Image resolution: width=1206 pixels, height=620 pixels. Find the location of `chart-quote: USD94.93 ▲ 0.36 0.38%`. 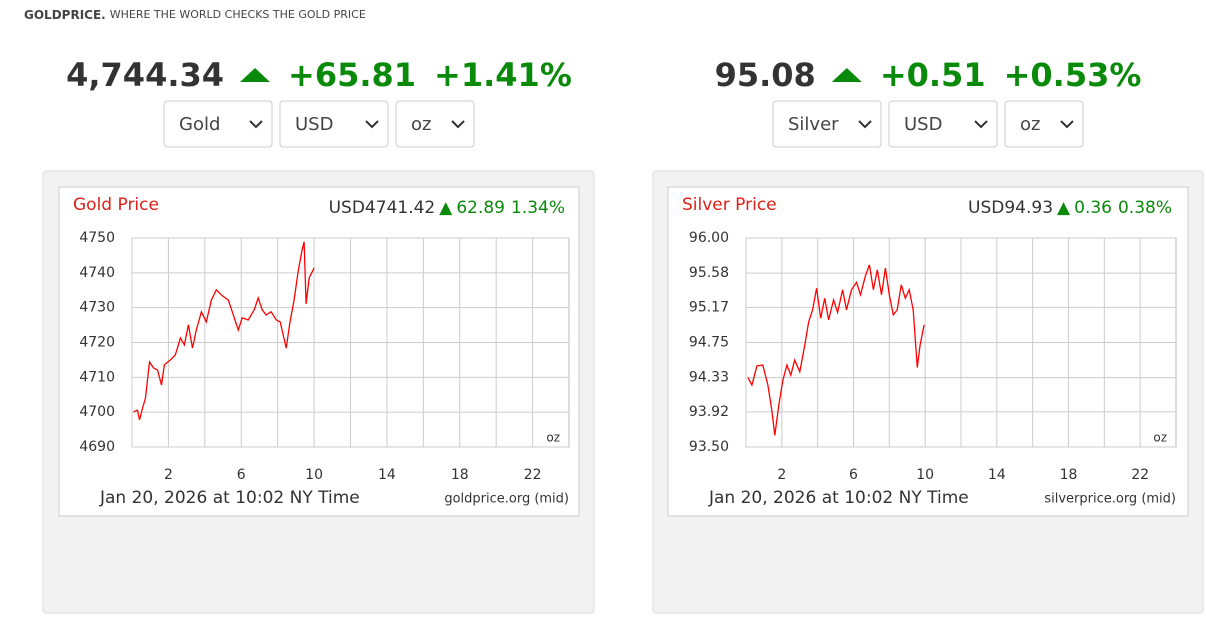

chart-quote: USD94.93 ▲ 0.36 0.38% is located at coordinates (1070, 208).